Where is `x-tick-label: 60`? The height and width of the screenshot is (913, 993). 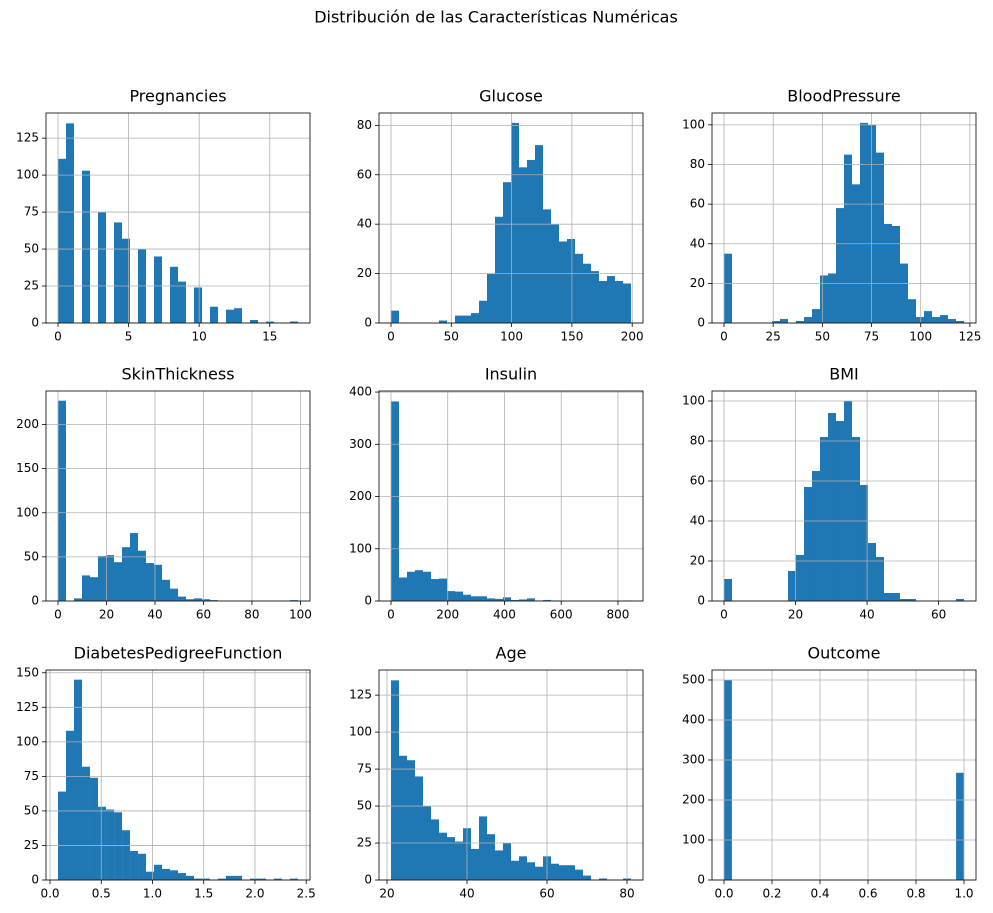
x-tick-label: 60 is located at coordinates (546, 894).